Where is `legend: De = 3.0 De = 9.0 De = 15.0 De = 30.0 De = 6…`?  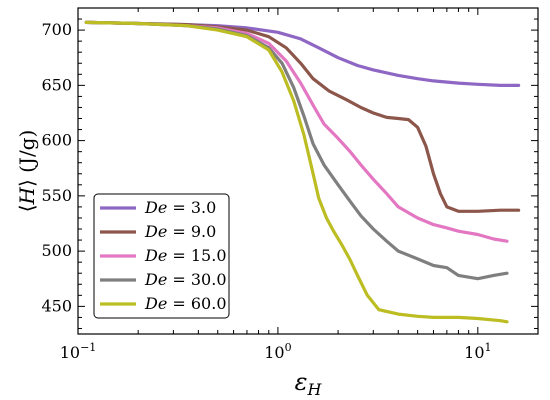
legend: De = 3.0 De = 9.0 De = 15.0 De = 30.0 De = 6… is located at coordinates (161, 256).